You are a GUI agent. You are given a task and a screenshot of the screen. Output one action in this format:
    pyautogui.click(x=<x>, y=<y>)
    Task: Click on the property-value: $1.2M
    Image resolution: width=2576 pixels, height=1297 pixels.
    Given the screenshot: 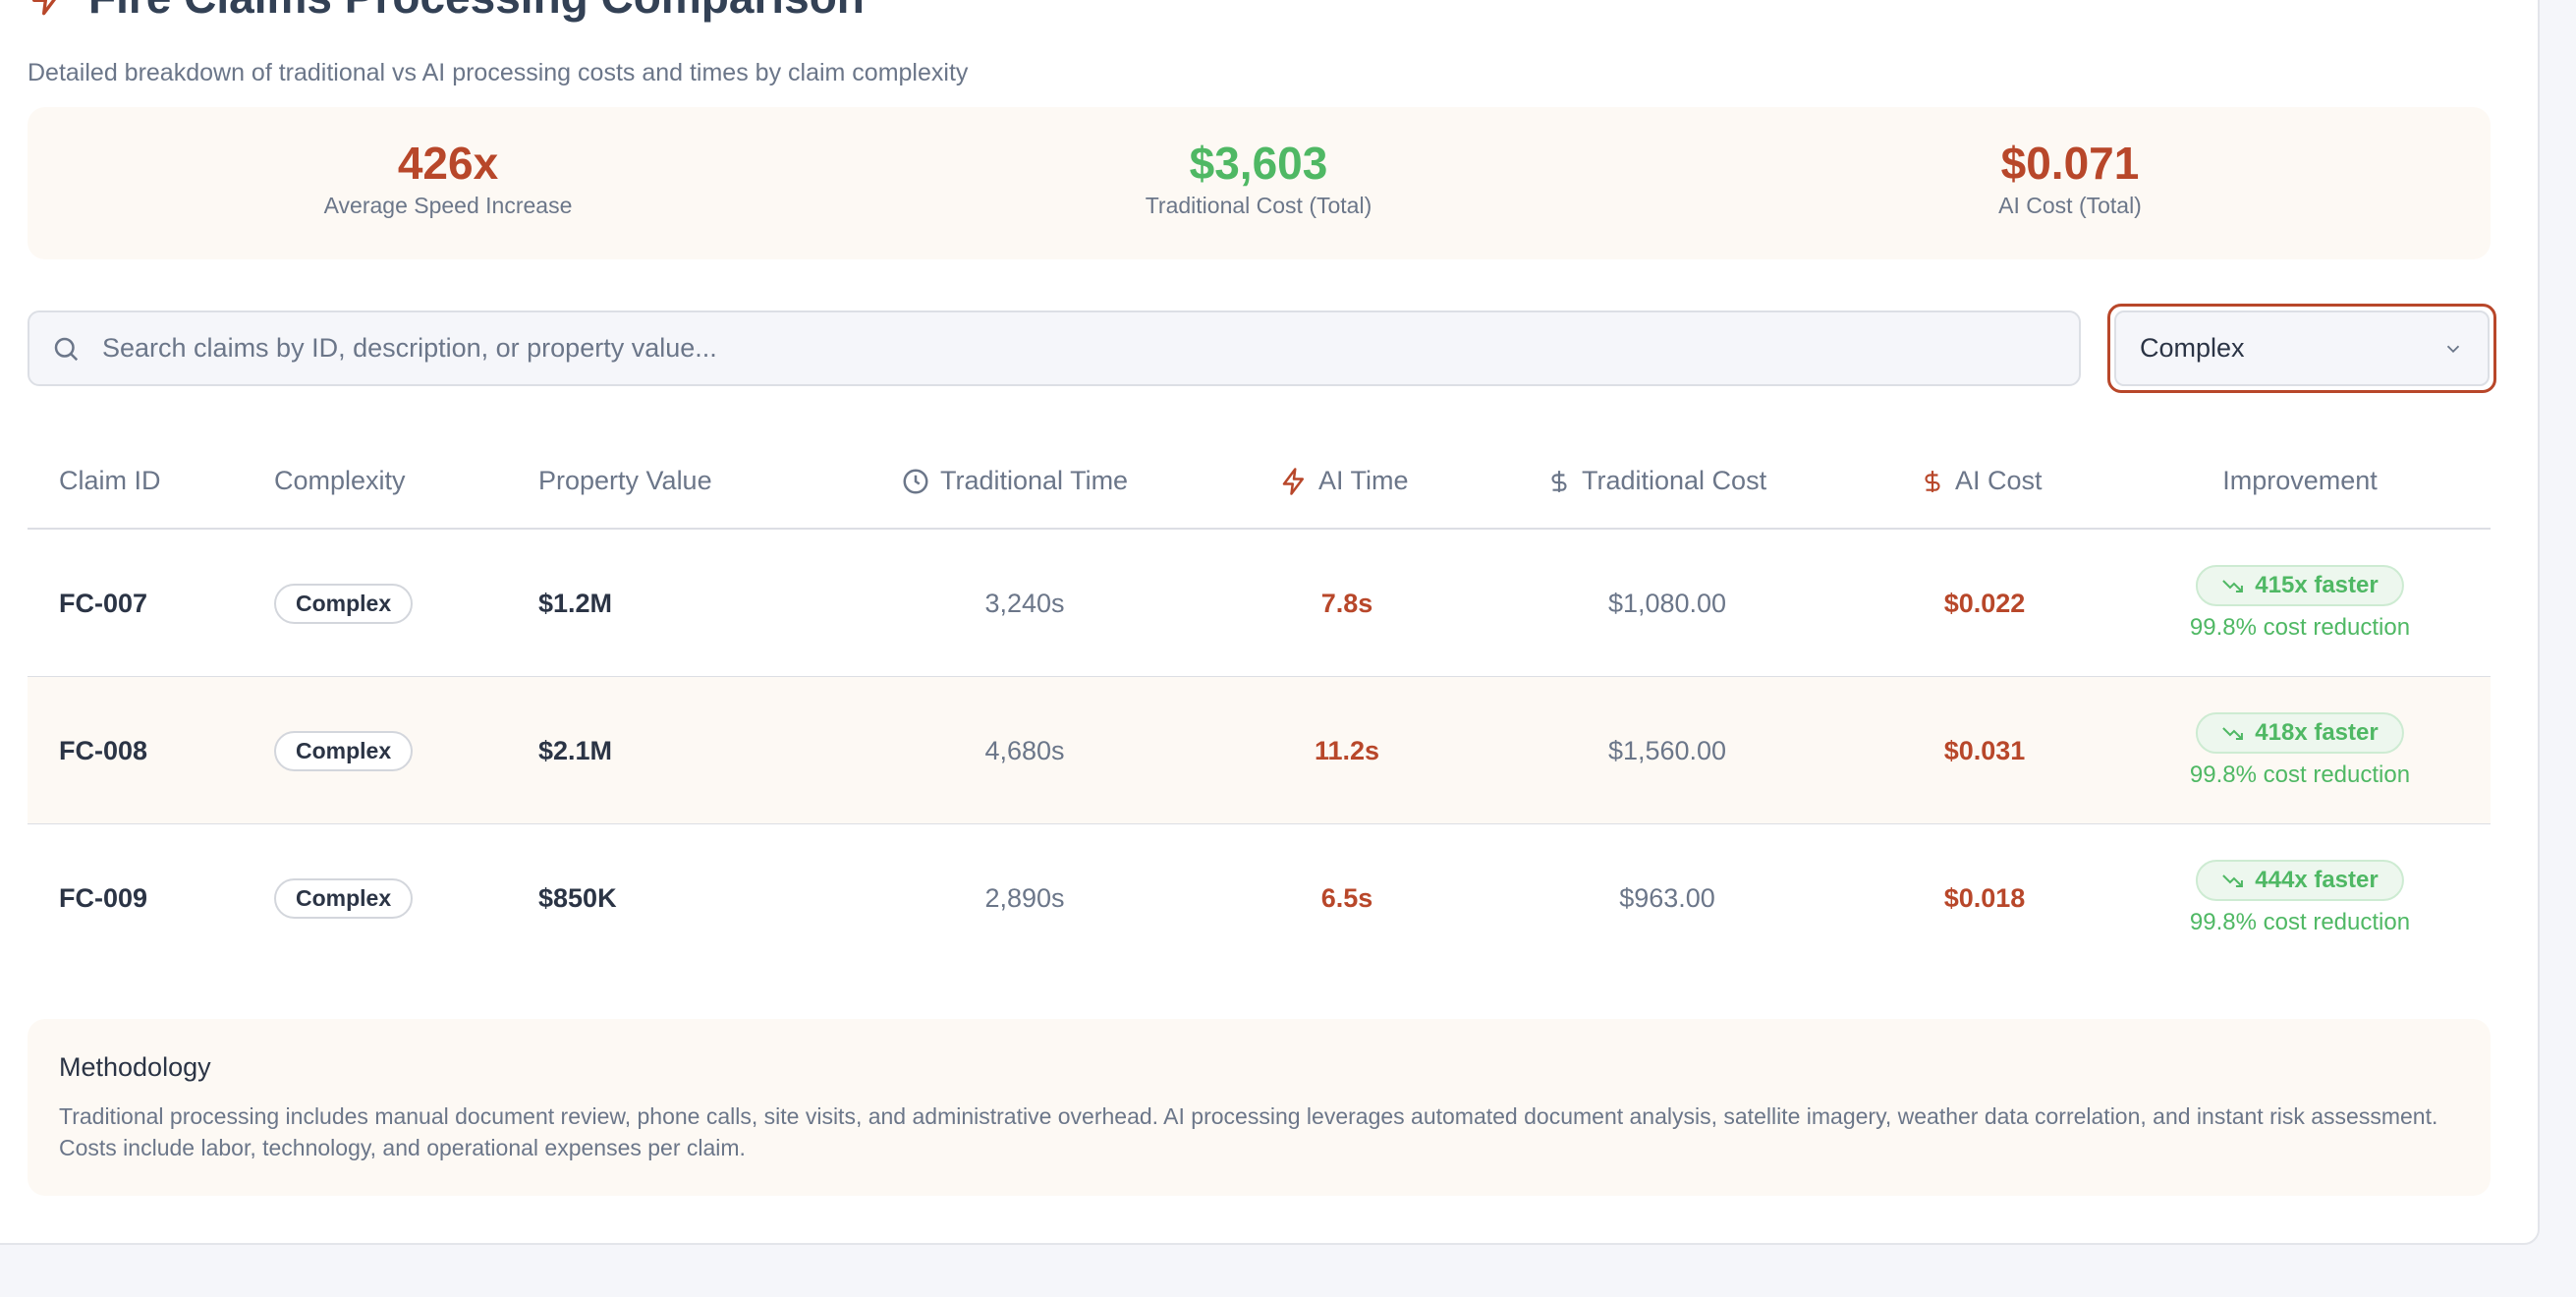 What is the action you would take?
    pyautogui.click(x=575, y=603)
    